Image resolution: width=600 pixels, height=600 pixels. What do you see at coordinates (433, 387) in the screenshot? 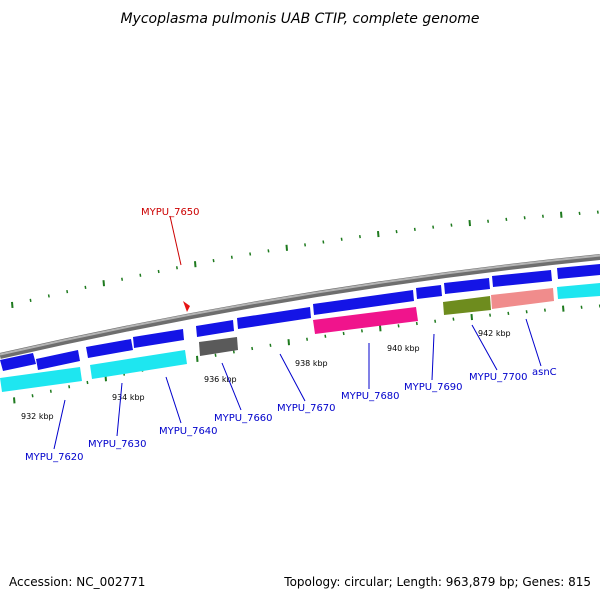
I see `gene-label: MYPU_7690` at bounding box center [433, 387].